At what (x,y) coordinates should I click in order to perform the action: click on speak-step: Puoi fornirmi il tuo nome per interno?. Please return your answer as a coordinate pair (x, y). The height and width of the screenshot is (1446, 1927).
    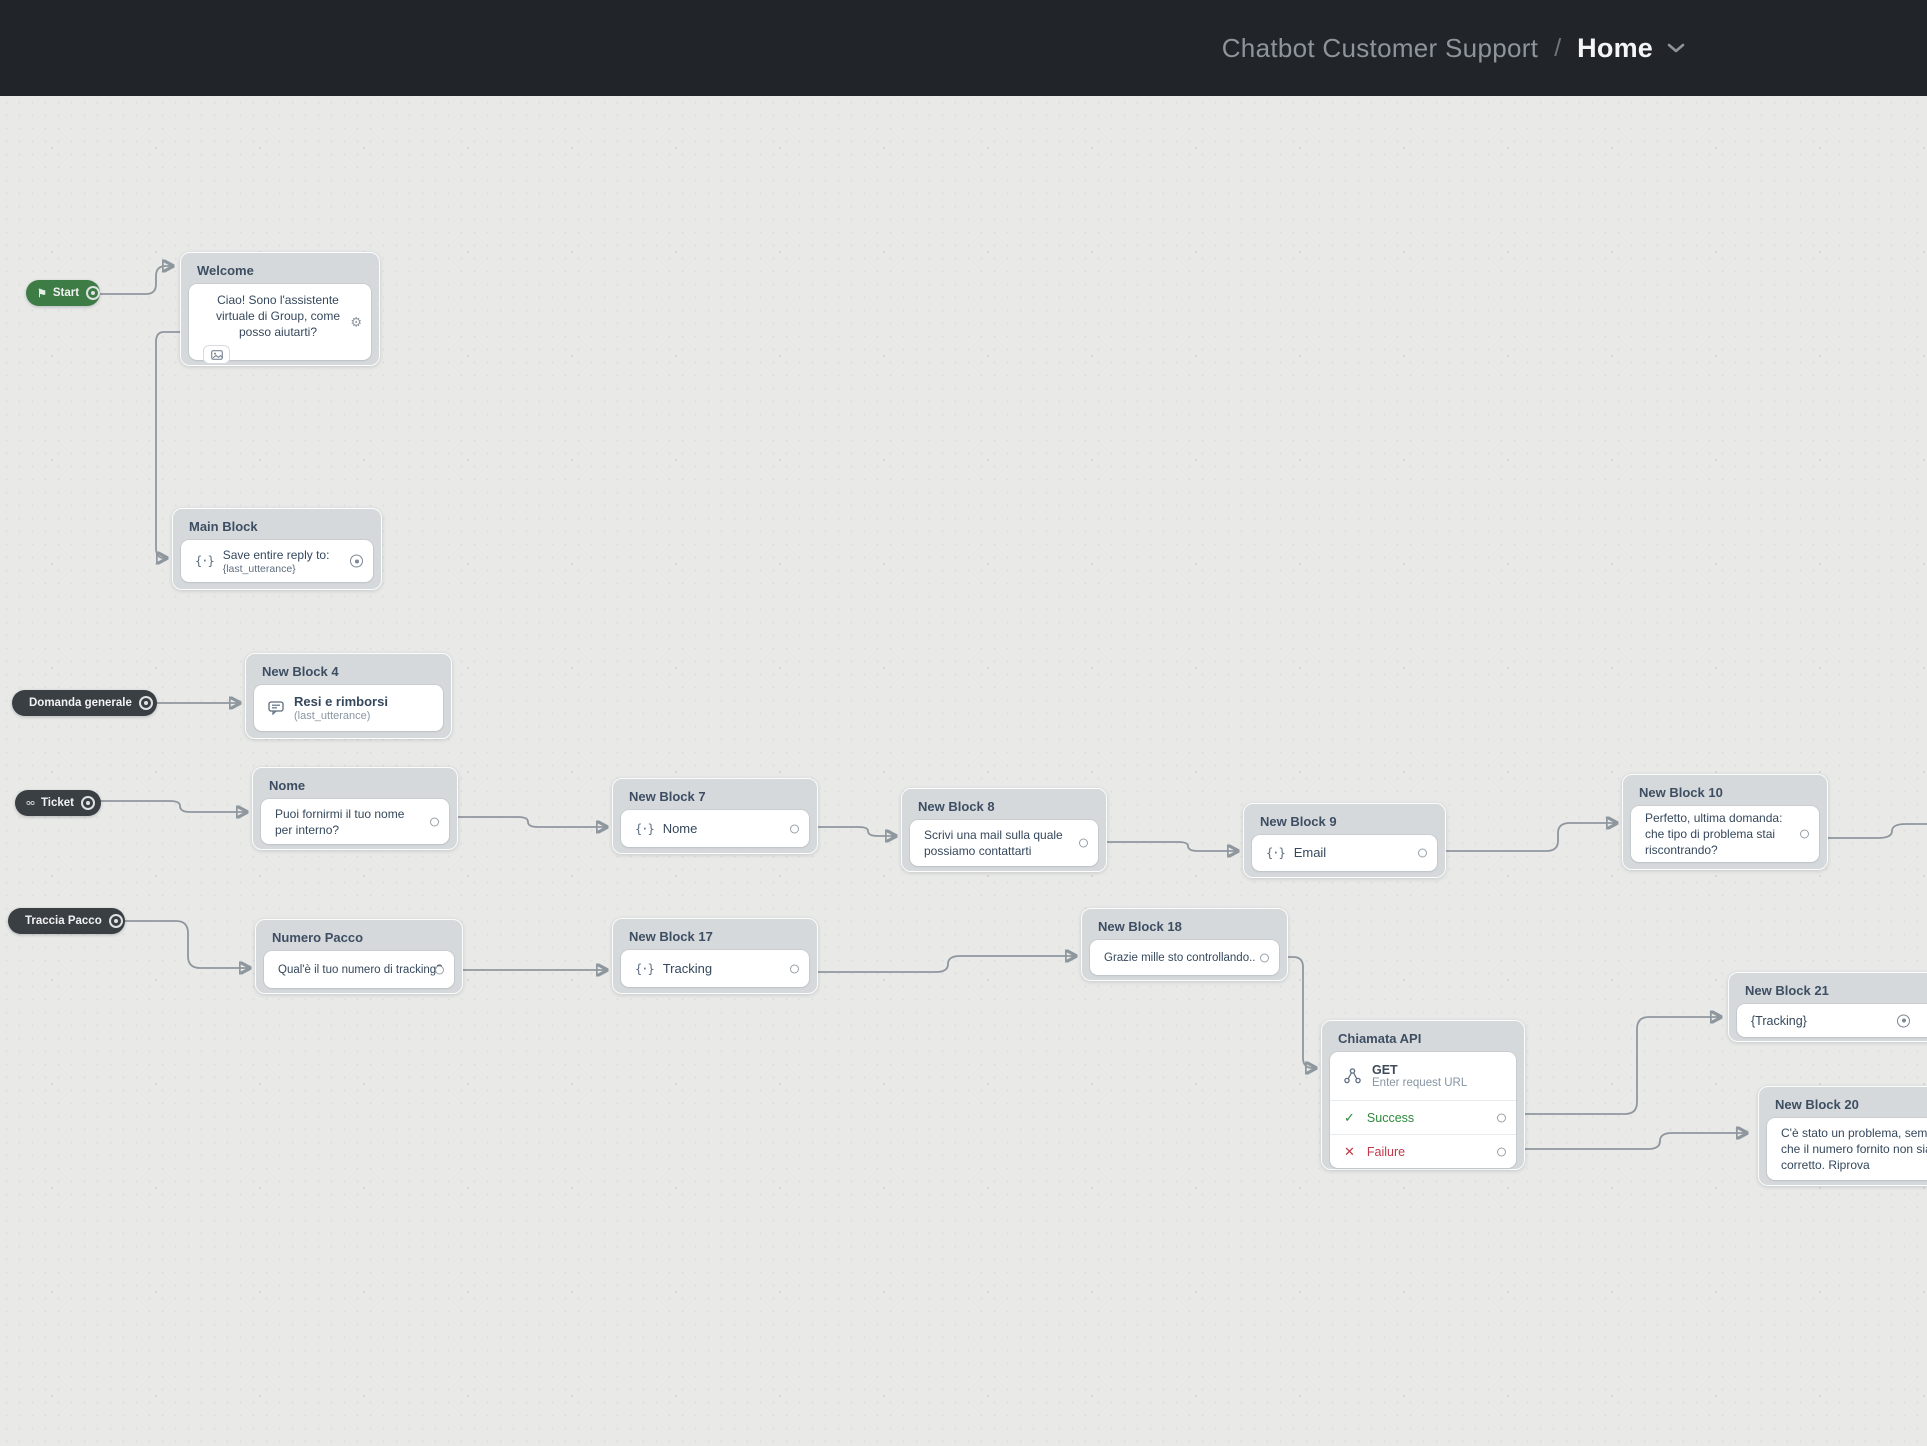
    Looking at the image, I should click on (355, 821).